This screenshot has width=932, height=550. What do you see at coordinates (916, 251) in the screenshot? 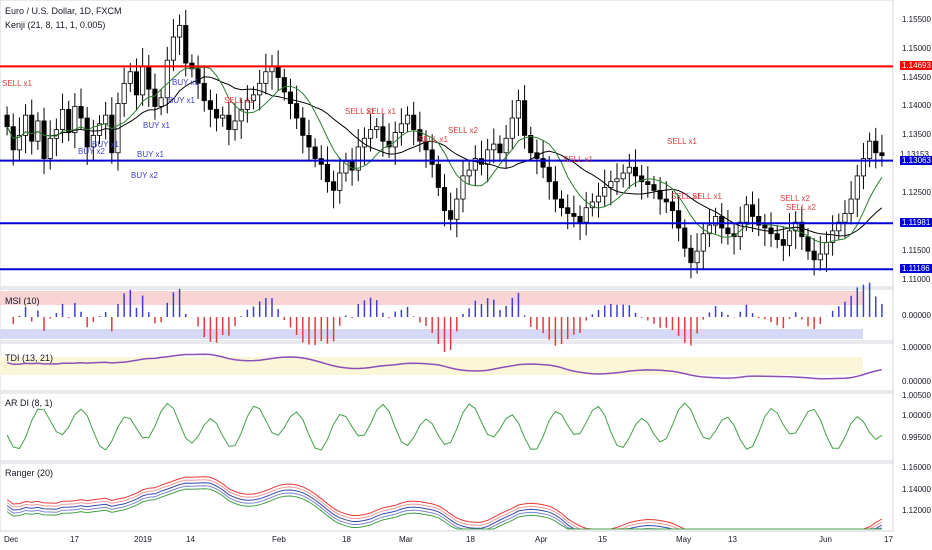
I see `price-tick-label: 1.11500` at bounding box center [916, 251].